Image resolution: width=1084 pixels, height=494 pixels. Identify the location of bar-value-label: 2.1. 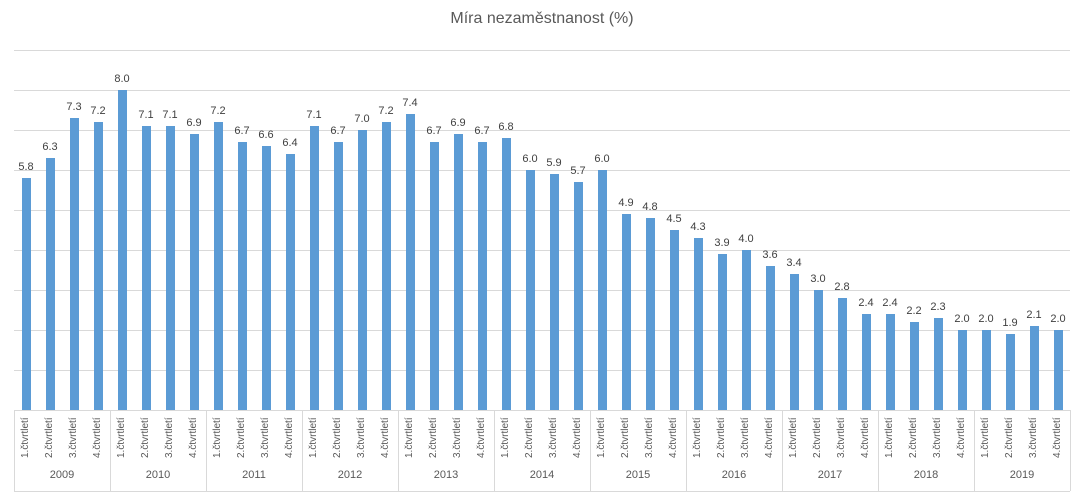
(1034, 315).